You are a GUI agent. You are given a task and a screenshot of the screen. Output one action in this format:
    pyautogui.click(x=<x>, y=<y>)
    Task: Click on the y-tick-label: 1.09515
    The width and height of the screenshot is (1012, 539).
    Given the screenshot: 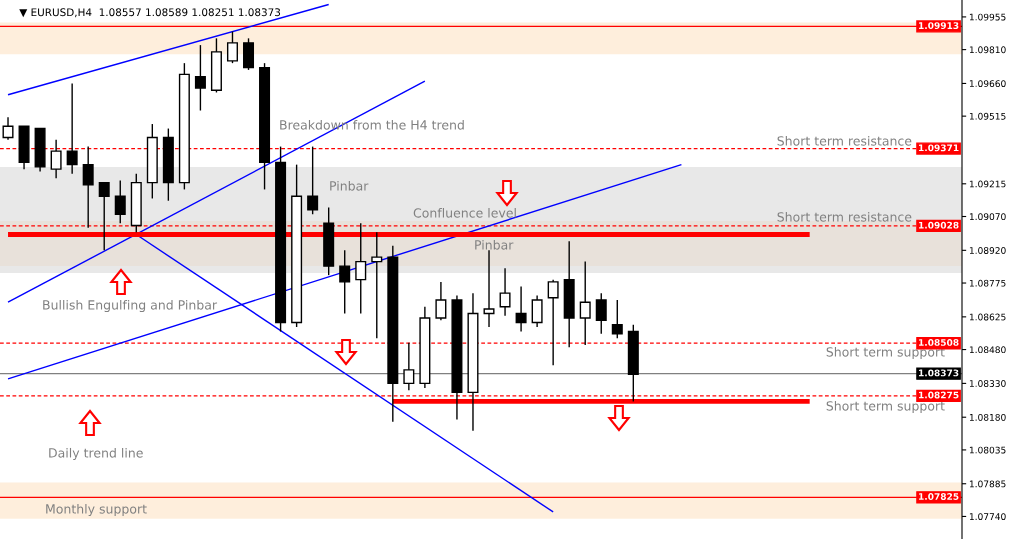 What is the action you would take?
    pyautogui.click(x=987, y=116)
    